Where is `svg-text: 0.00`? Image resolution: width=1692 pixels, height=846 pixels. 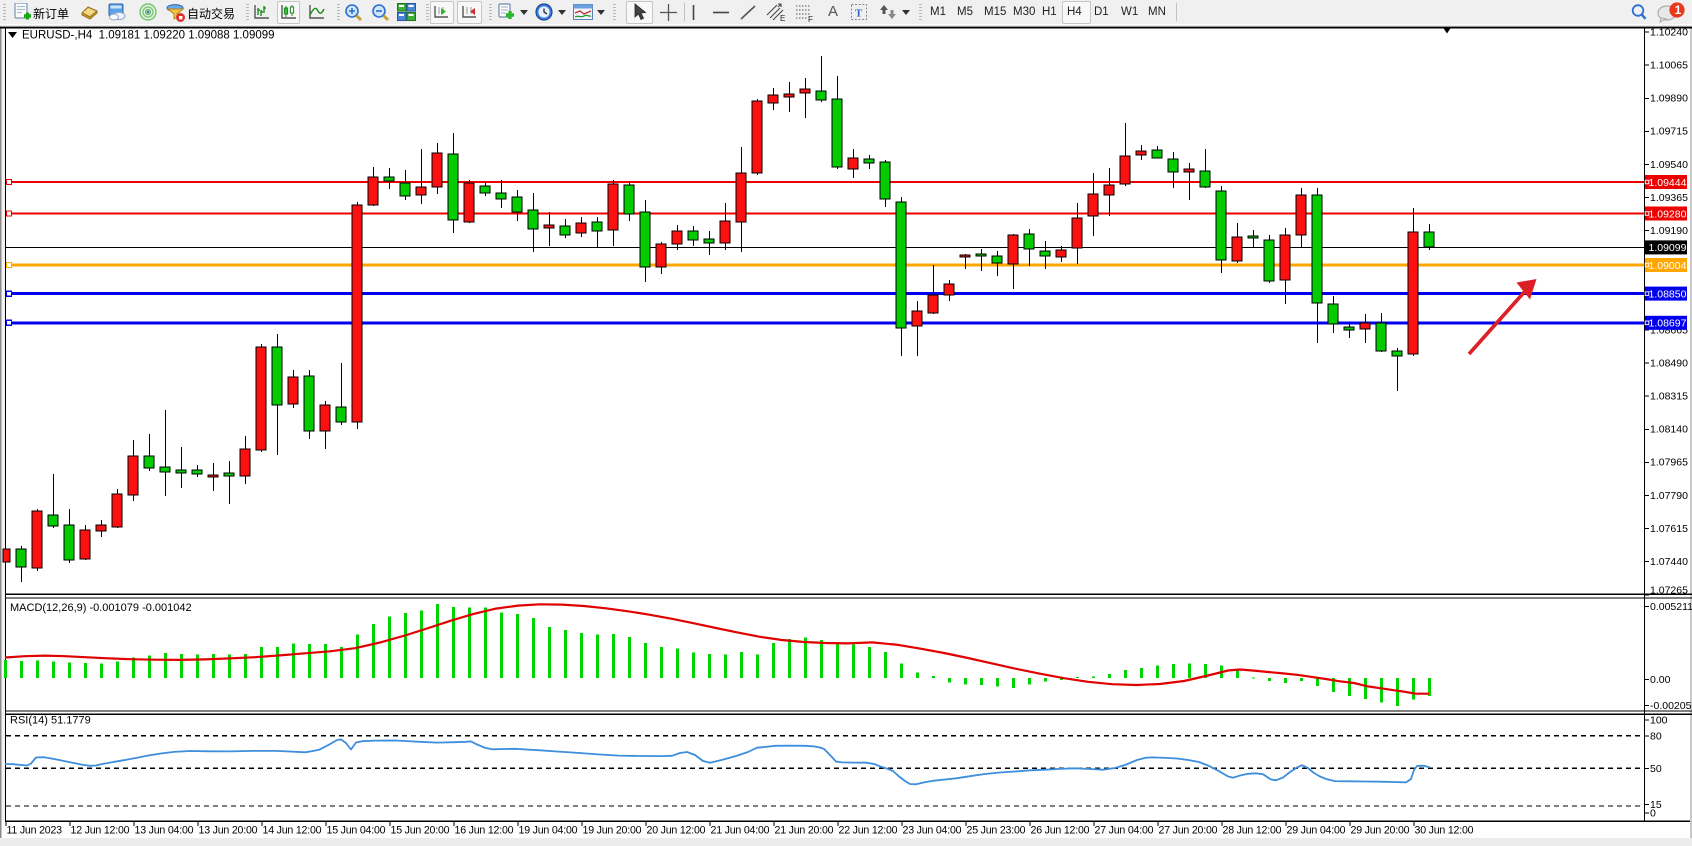
svg-text: 0.00 is located at coordinates (1660, 680).